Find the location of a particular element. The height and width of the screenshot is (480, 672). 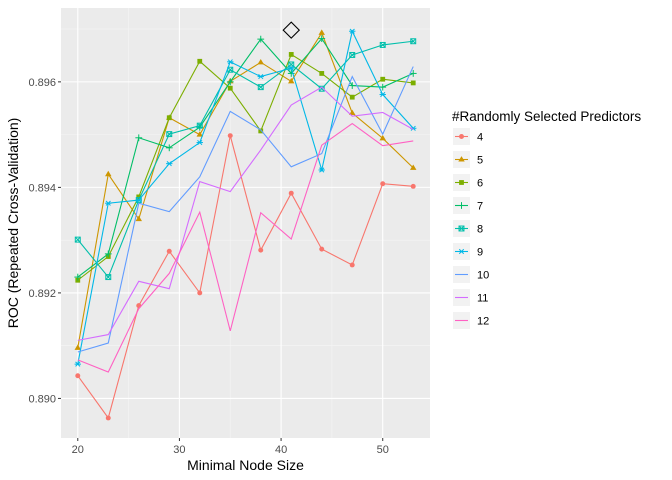

legend-label: 12 is located at coordinates (483, 322).